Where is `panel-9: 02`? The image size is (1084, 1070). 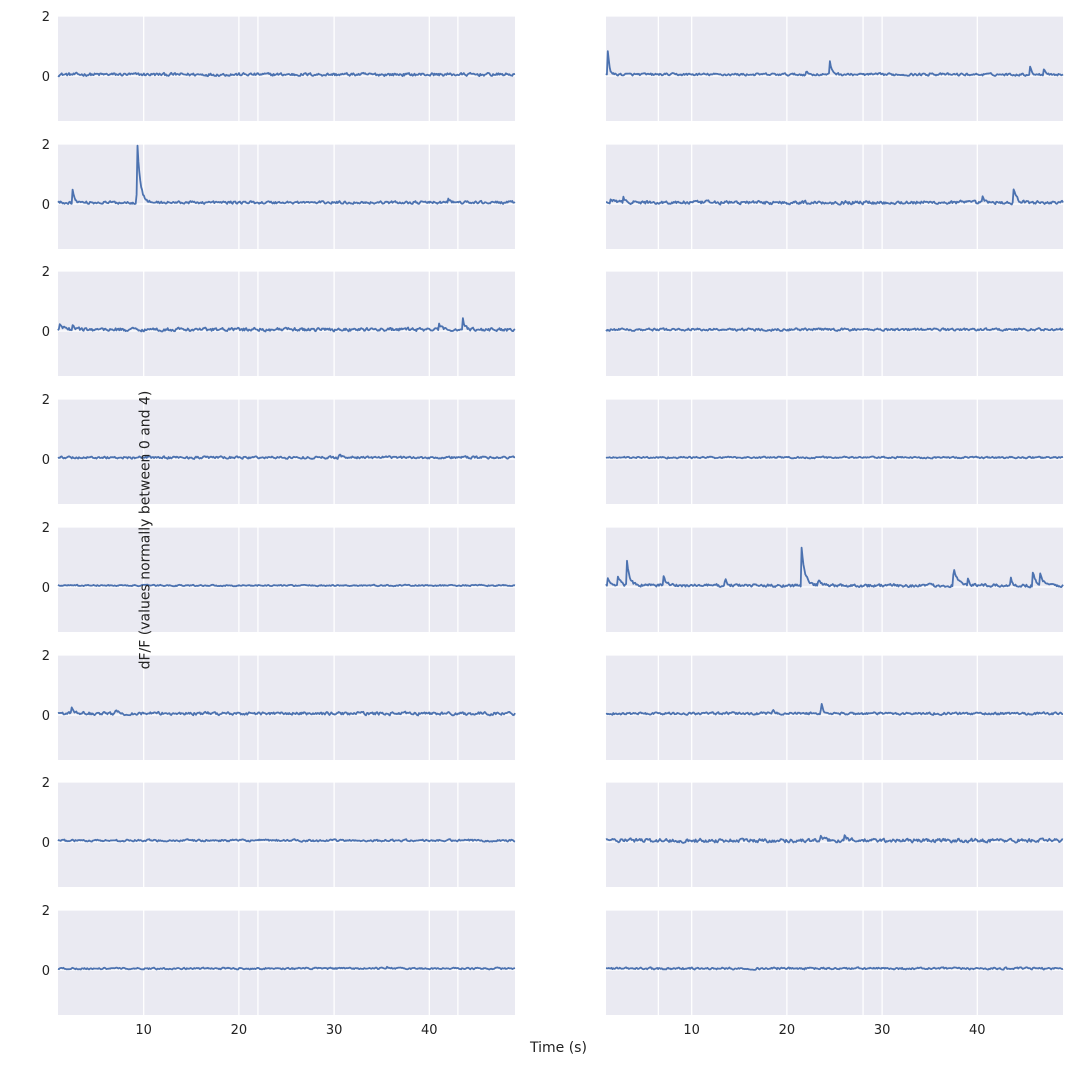
panel-9: 02 is located at coordinates (279, 576).